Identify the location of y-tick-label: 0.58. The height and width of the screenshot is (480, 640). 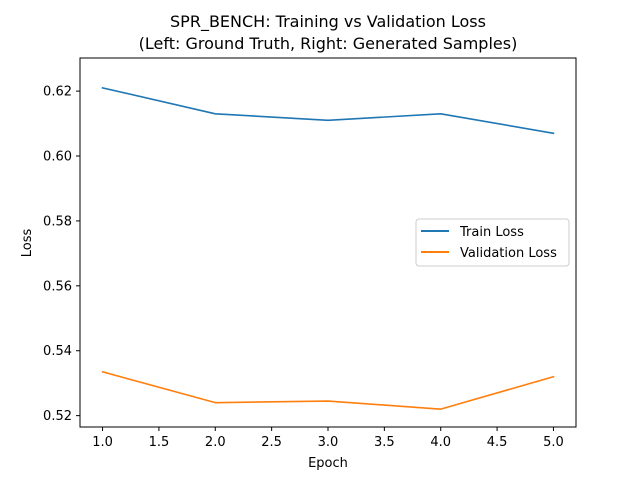
(57, 221).